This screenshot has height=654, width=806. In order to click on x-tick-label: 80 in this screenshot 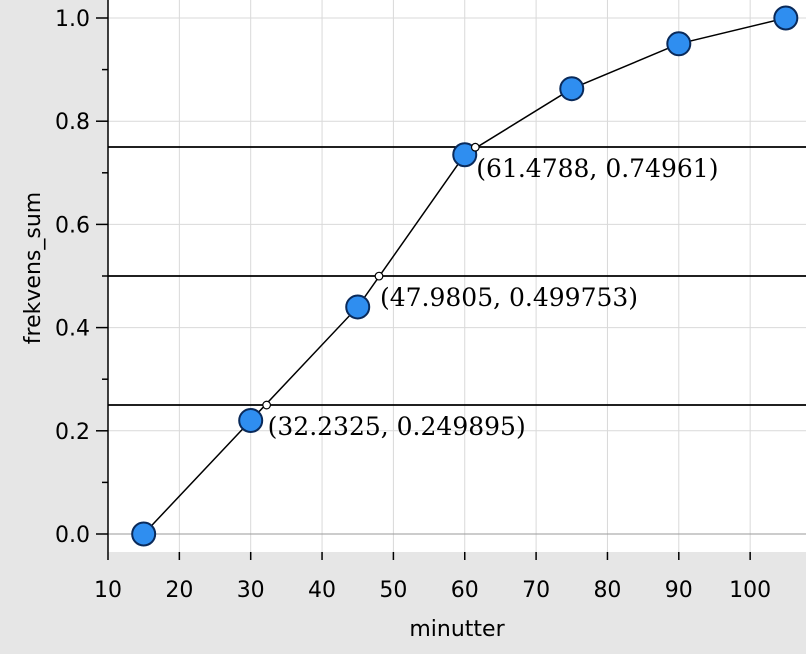, I will do `click(607, 590)`.